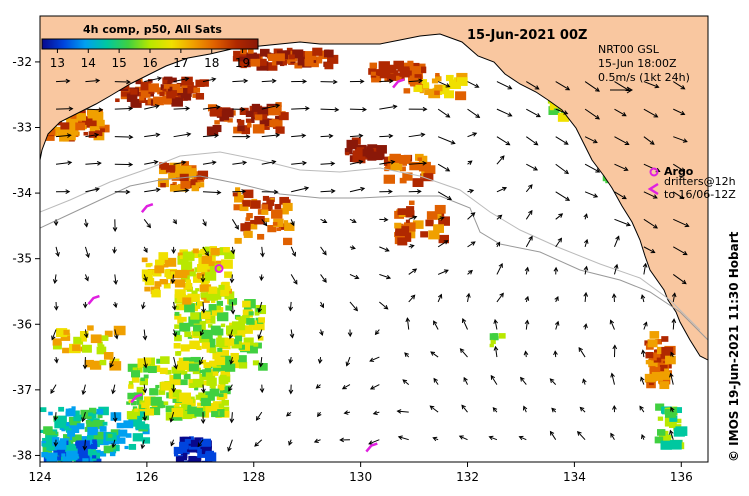 The height and width of the screenshot is (496, 749). I want to click on drifter-track, so click(371, 447).